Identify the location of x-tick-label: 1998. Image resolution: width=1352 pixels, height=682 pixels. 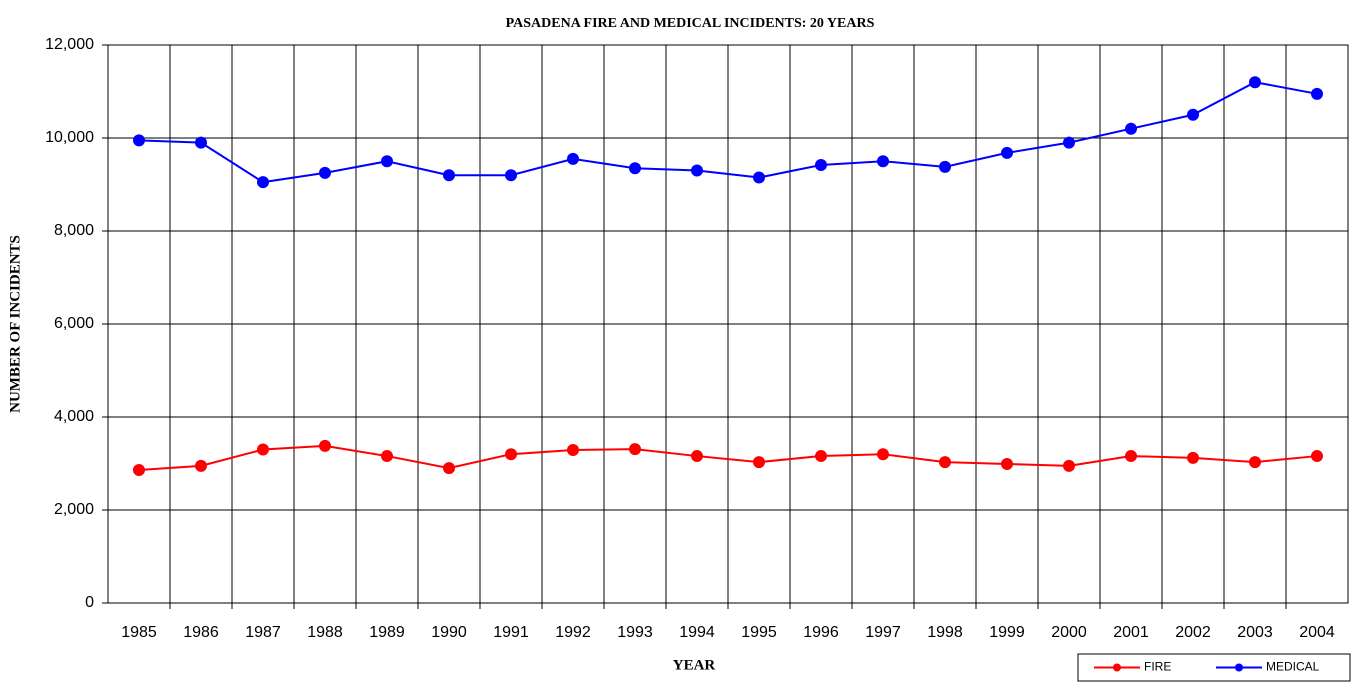
(945, 632).